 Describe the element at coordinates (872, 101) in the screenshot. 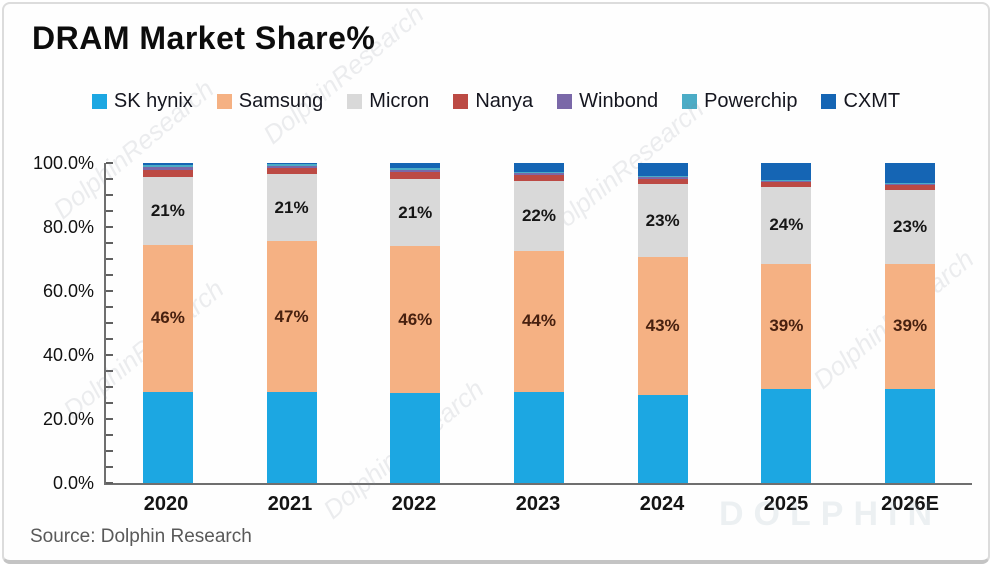

I see `legend-label: CXMT` at that location.